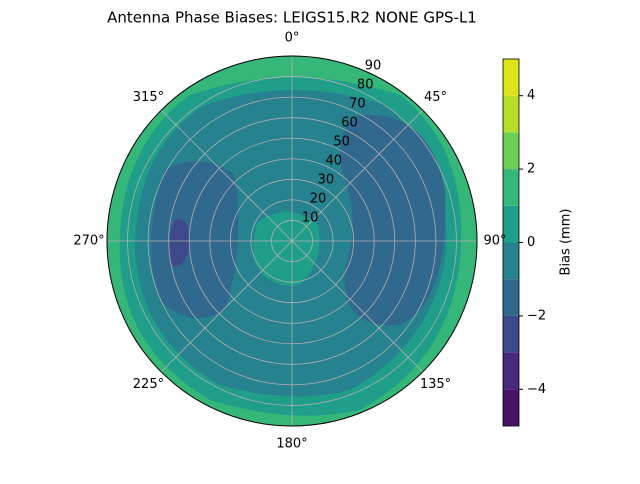 The width and height of the screenshot is (640, 484). I want to click on r-tick-label: 20, so click(318, 199).